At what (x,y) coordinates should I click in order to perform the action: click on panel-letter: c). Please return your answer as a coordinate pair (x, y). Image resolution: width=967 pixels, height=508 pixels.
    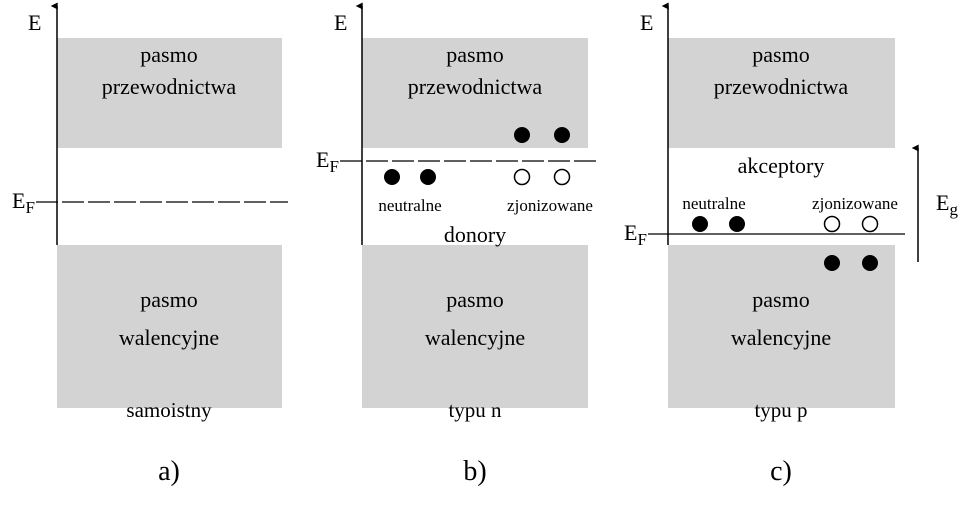
    Looking at the image, I should click on (781, 471).